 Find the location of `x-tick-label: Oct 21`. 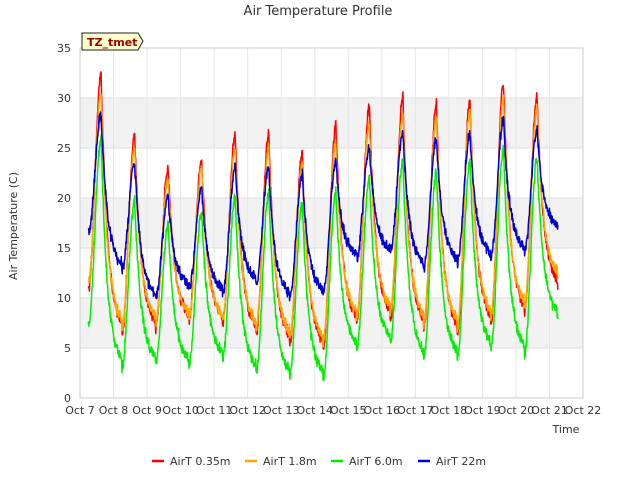

x-tick-label: Oct 21 is located at coordinates (549, 410).